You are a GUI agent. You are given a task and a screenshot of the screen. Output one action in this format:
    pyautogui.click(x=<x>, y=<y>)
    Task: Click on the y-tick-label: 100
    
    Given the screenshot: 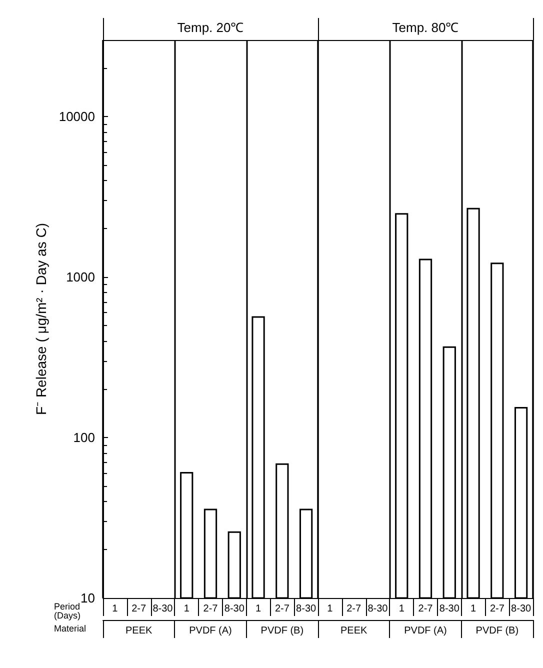 What is the action you would take?
    pyautogui.click(x=84, y=438)
    